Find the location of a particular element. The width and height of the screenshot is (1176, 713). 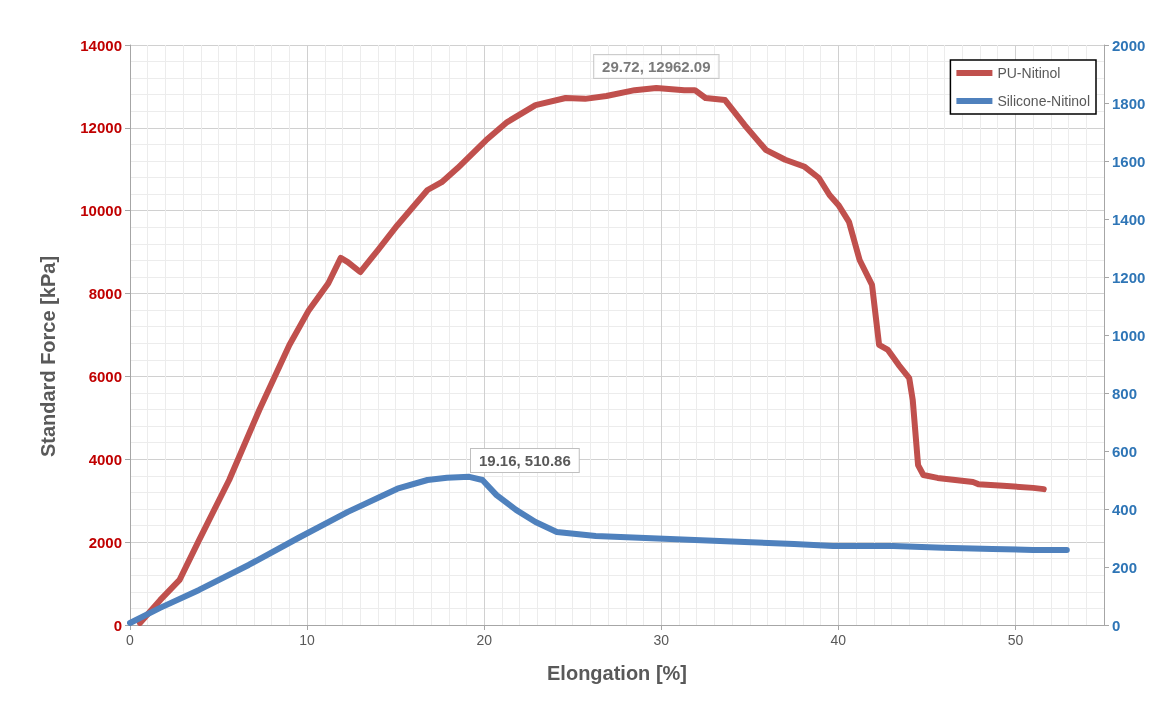

x-tick-label: 30 is located at coordinates (661, 640).